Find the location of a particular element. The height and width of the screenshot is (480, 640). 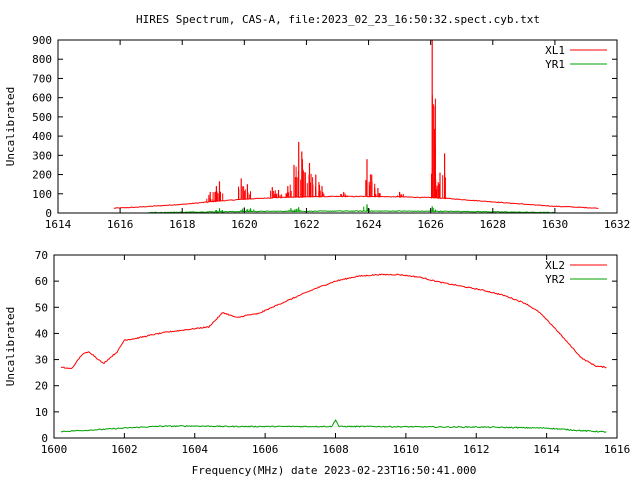

y-tick-label: 600 is located at coordinates (42, 98).